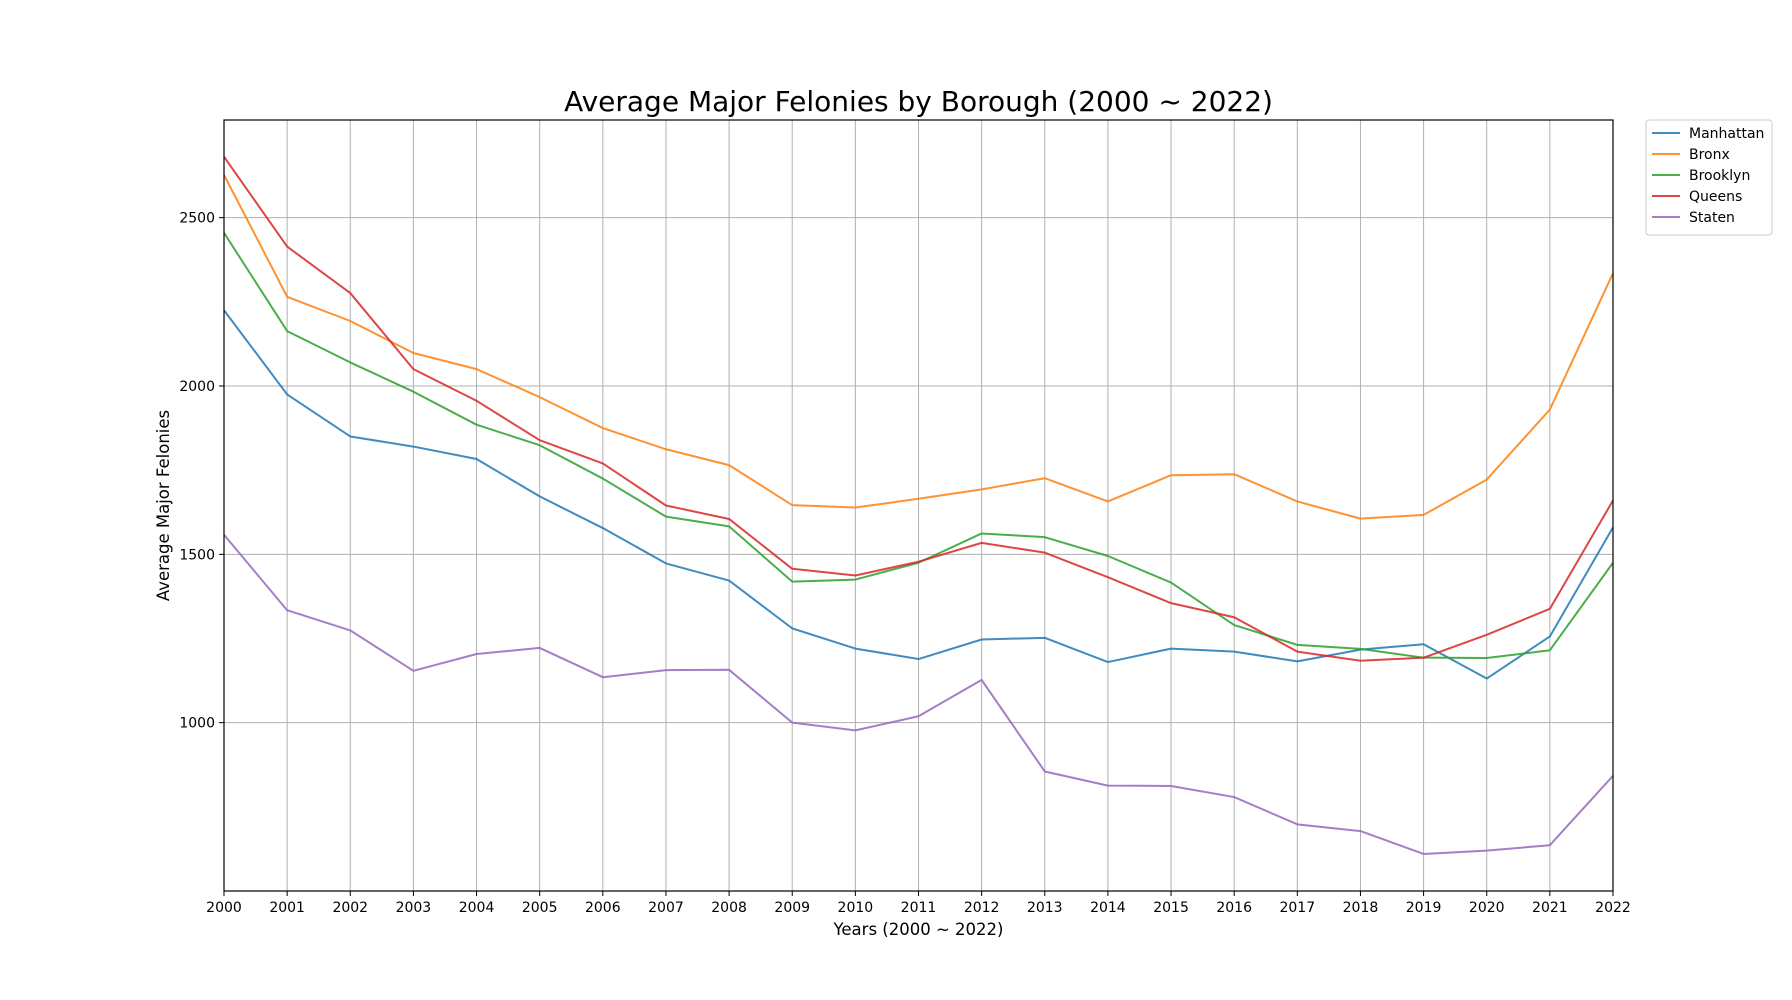 This screenshot has height=1000, width=1792. I want to click on x-tick-label: 2009, so click(792, 908).